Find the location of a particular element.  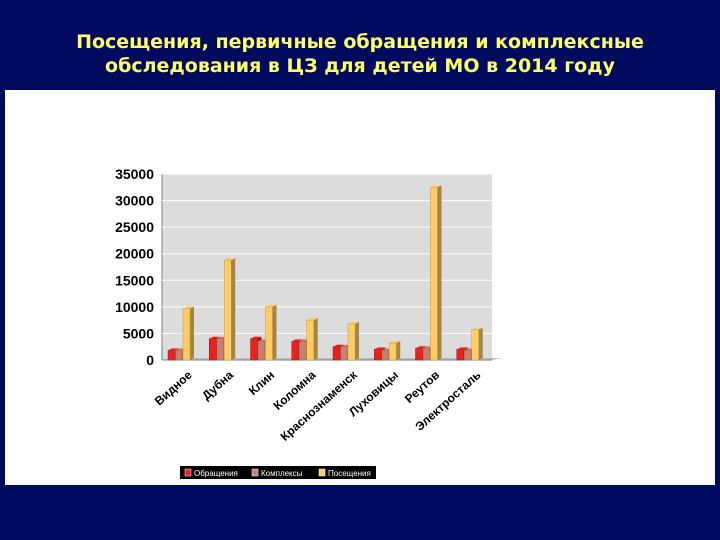

y-tick-label: 0 is located at coordinates (150, 360).